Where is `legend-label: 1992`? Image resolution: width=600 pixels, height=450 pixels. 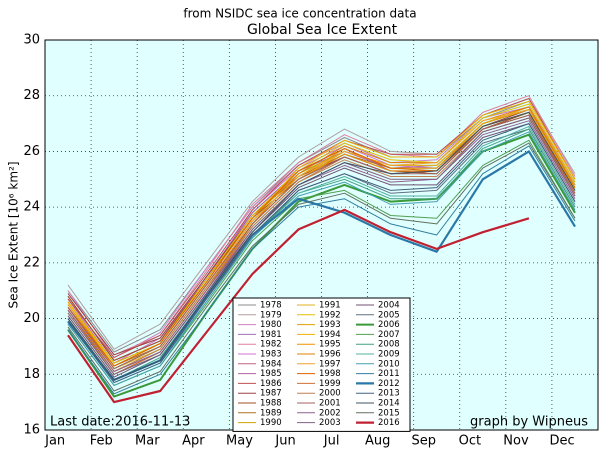
legend-label: 1992 is located at coordinates (330, 315).